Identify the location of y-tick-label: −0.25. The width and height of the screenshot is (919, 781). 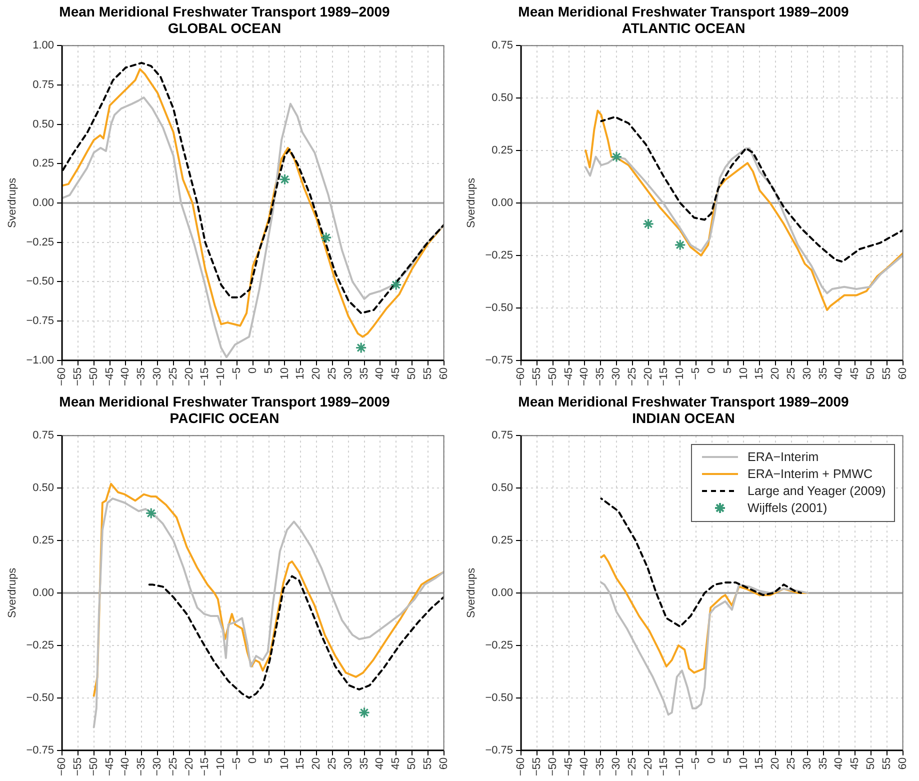
(499, 645).